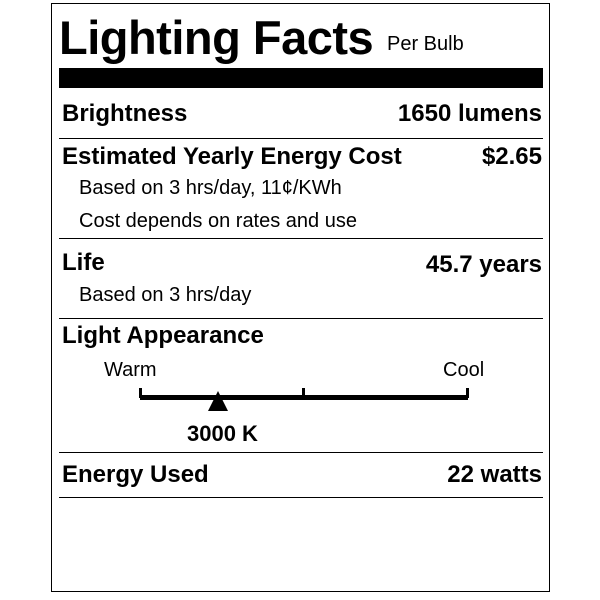 The image size is (600, 600). Describe the element at coordinates (483, 264) in the screenshot. I see `life-value: 45.7 years` at that location.